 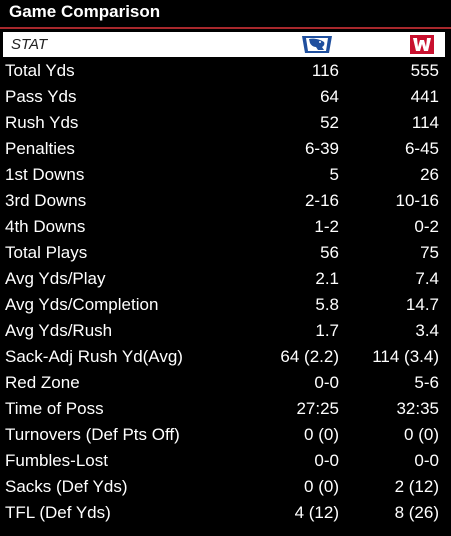 I want to click on stat-name: Penalties, so click(x=40, y=148).